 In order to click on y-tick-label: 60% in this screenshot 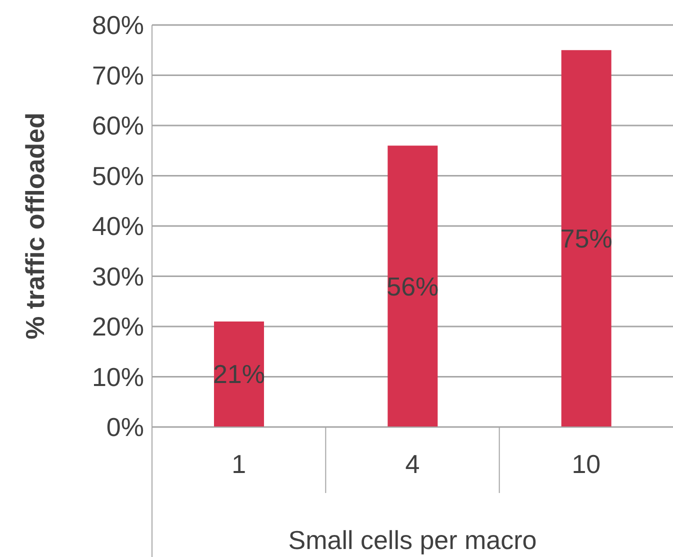, I will do `click(118, 125)`.